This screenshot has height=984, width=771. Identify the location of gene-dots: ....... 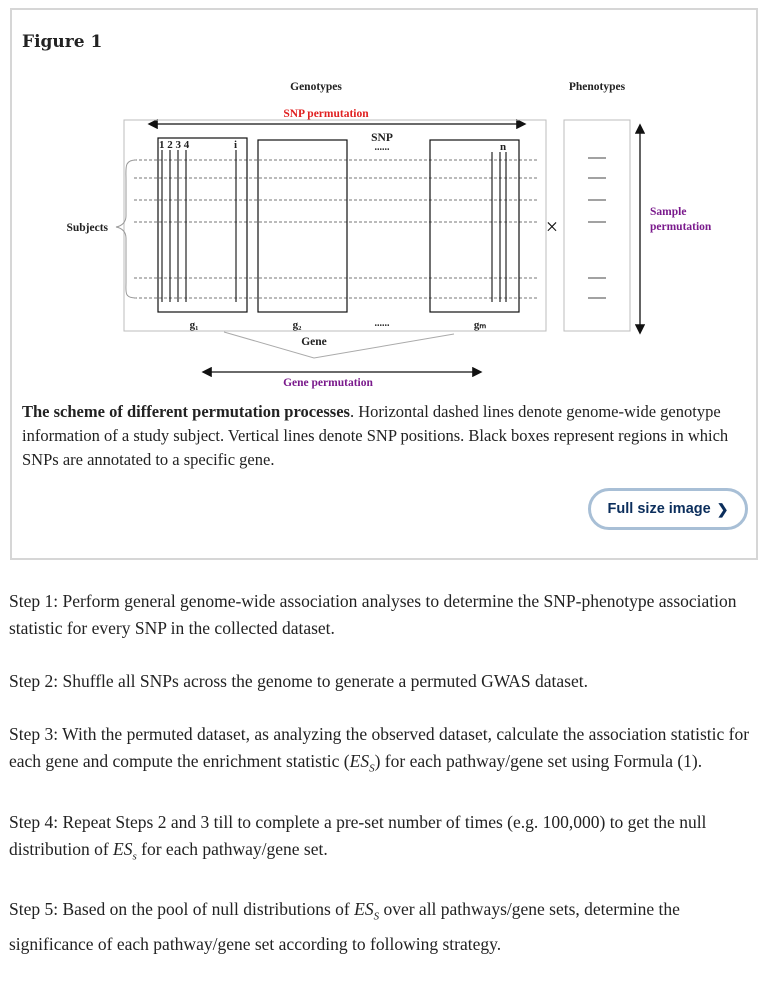
(383, 323).